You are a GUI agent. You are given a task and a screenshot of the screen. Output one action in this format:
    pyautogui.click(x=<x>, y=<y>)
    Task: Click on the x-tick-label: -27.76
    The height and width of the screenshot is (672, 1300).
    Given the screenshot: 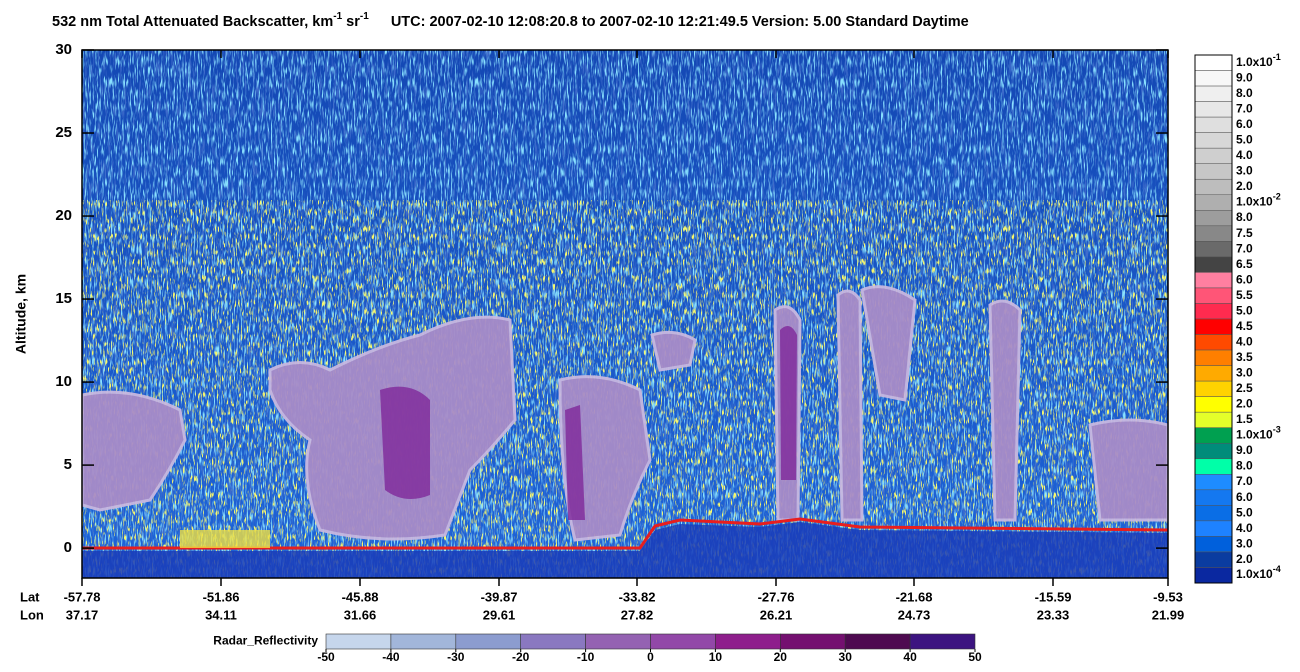 What is the action you would take?
    pyautogui.click(x=776, y=596)
    